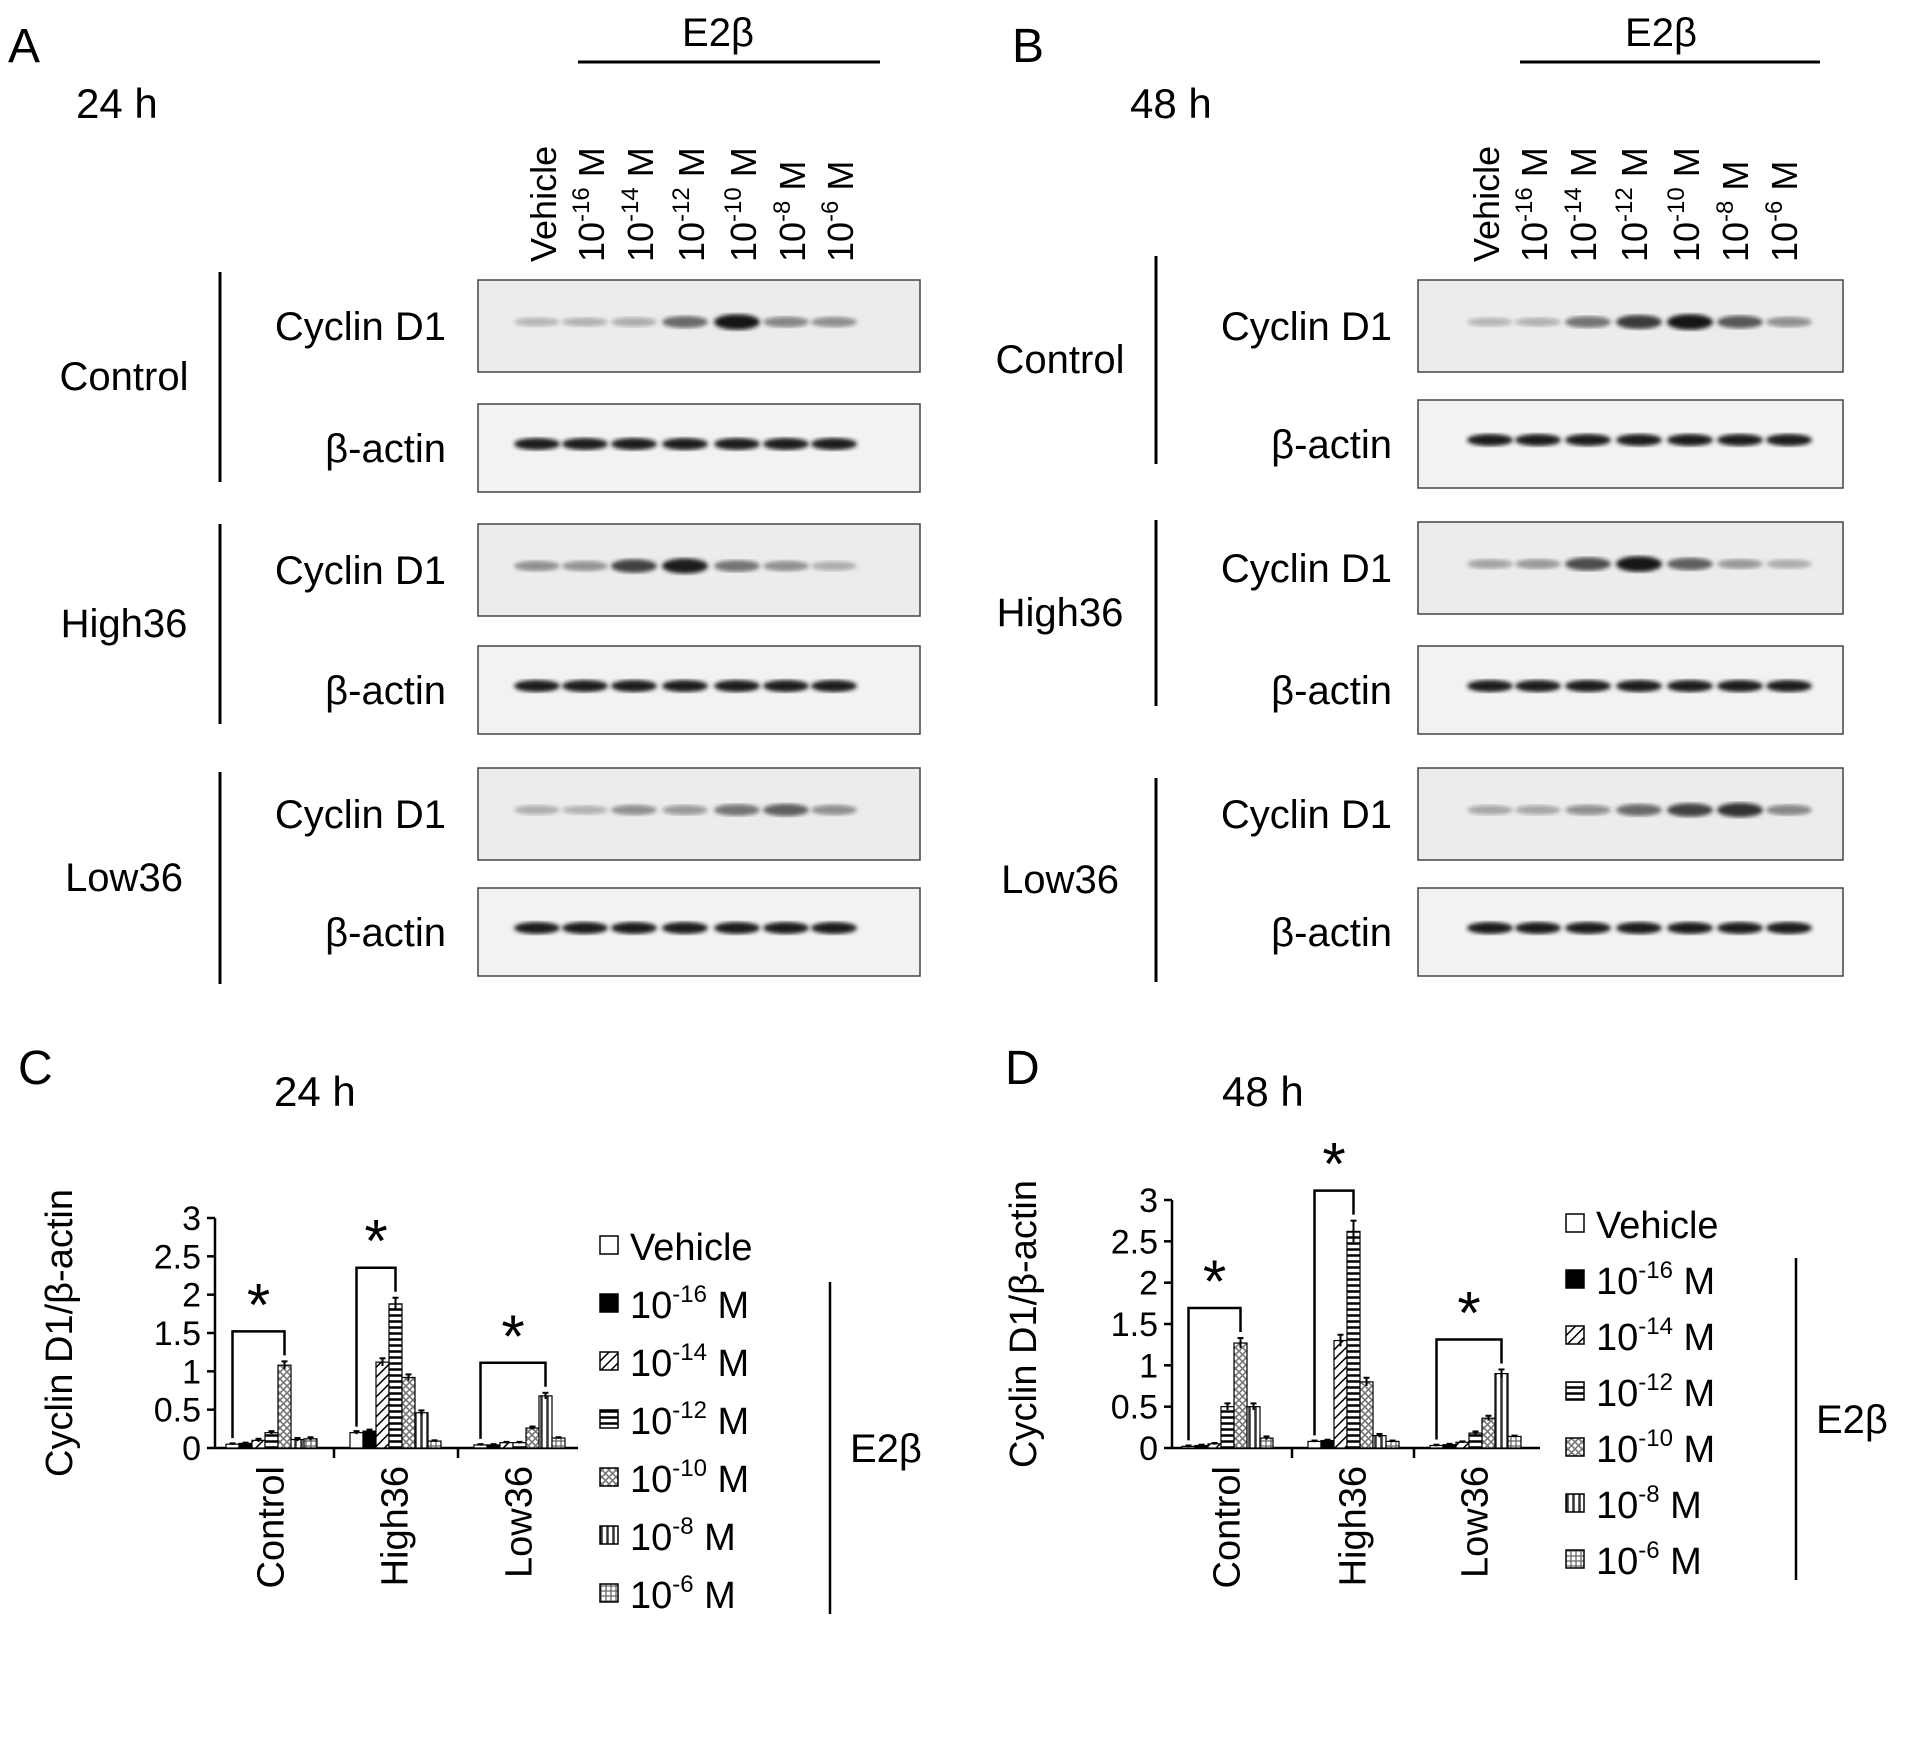  What do you see at coordinates (315, 1091) in the screenshot?
I see `chart-title-c: 24 h` at bounding box center [315, 1091].